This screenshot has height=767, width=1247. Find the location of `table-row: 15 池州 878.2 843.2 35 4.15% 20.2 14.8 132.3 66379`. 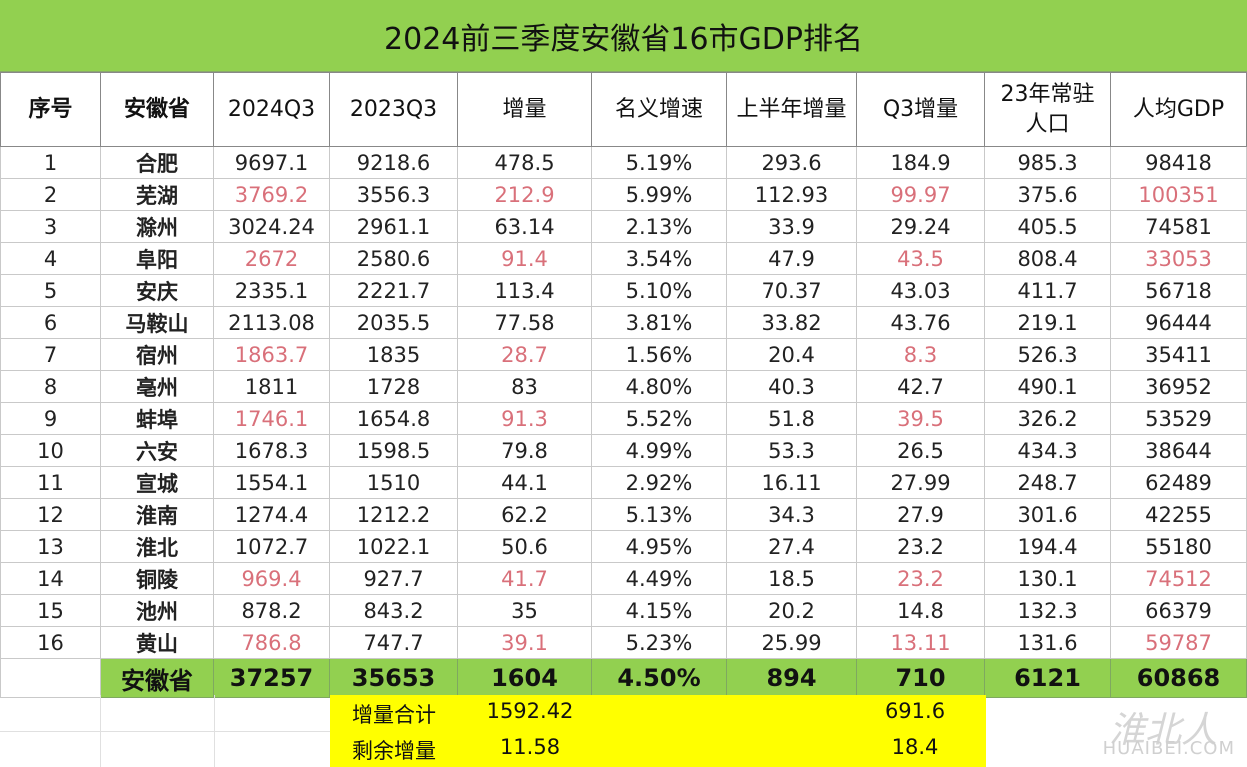

table-row: 15 池州 878.2 843.2 35 4.15% 20.2 14.8 132.3 66379 is located at coordinates (623, 610).